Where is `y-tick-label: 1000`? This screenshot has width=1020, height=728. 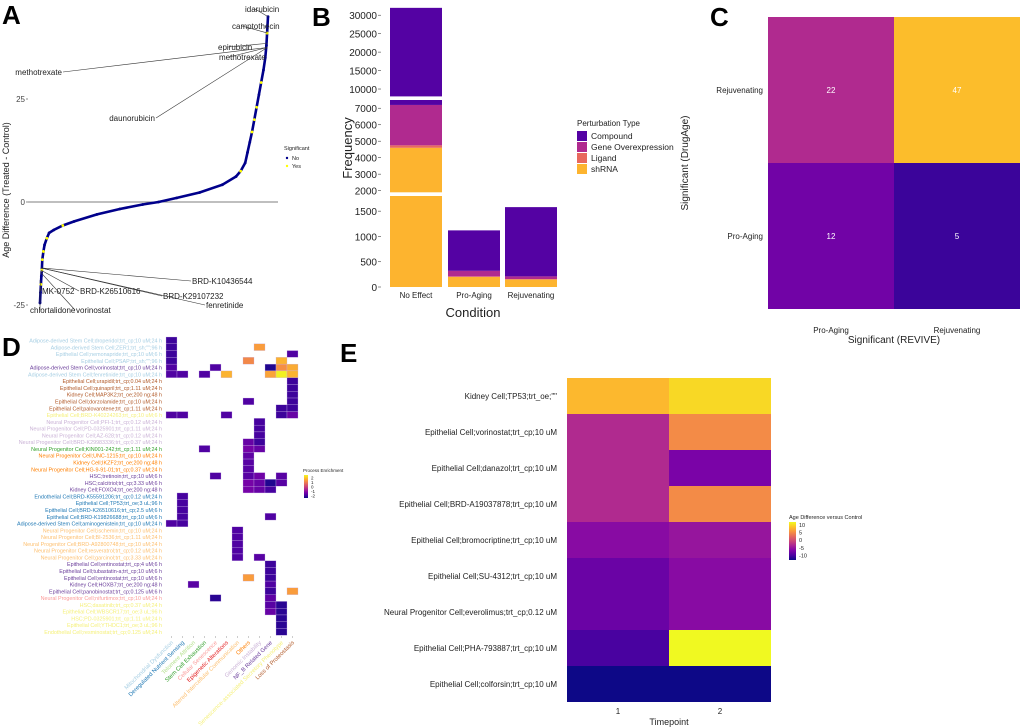
y-tick-label: 1000 is located at coordinates (366, 237).